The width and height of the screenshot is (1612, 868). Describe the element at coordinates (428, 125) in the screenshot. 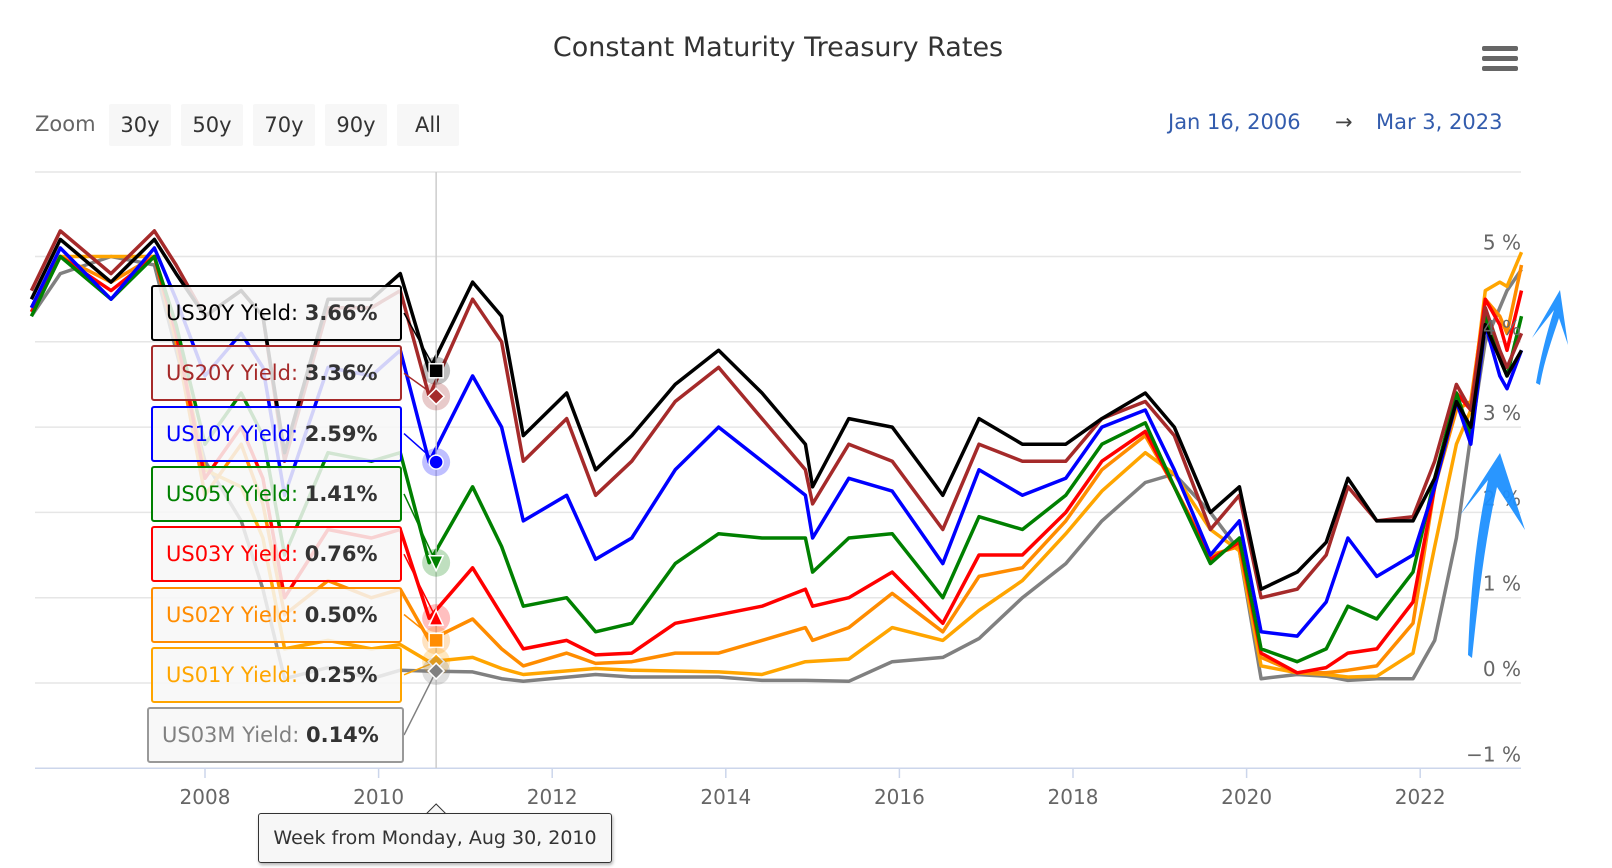

I see `zoom-all-button: All` at that location.